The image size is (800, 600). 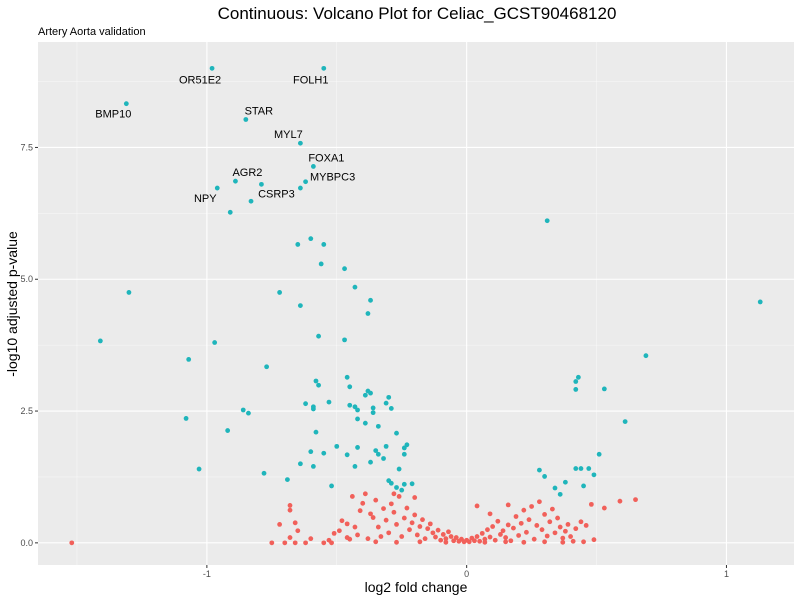 What do you see at coordinates (12, 304) in the screenshot?
I see `y-axis-title: -log10 adjusted p-value` at bounding box center [12, 304].